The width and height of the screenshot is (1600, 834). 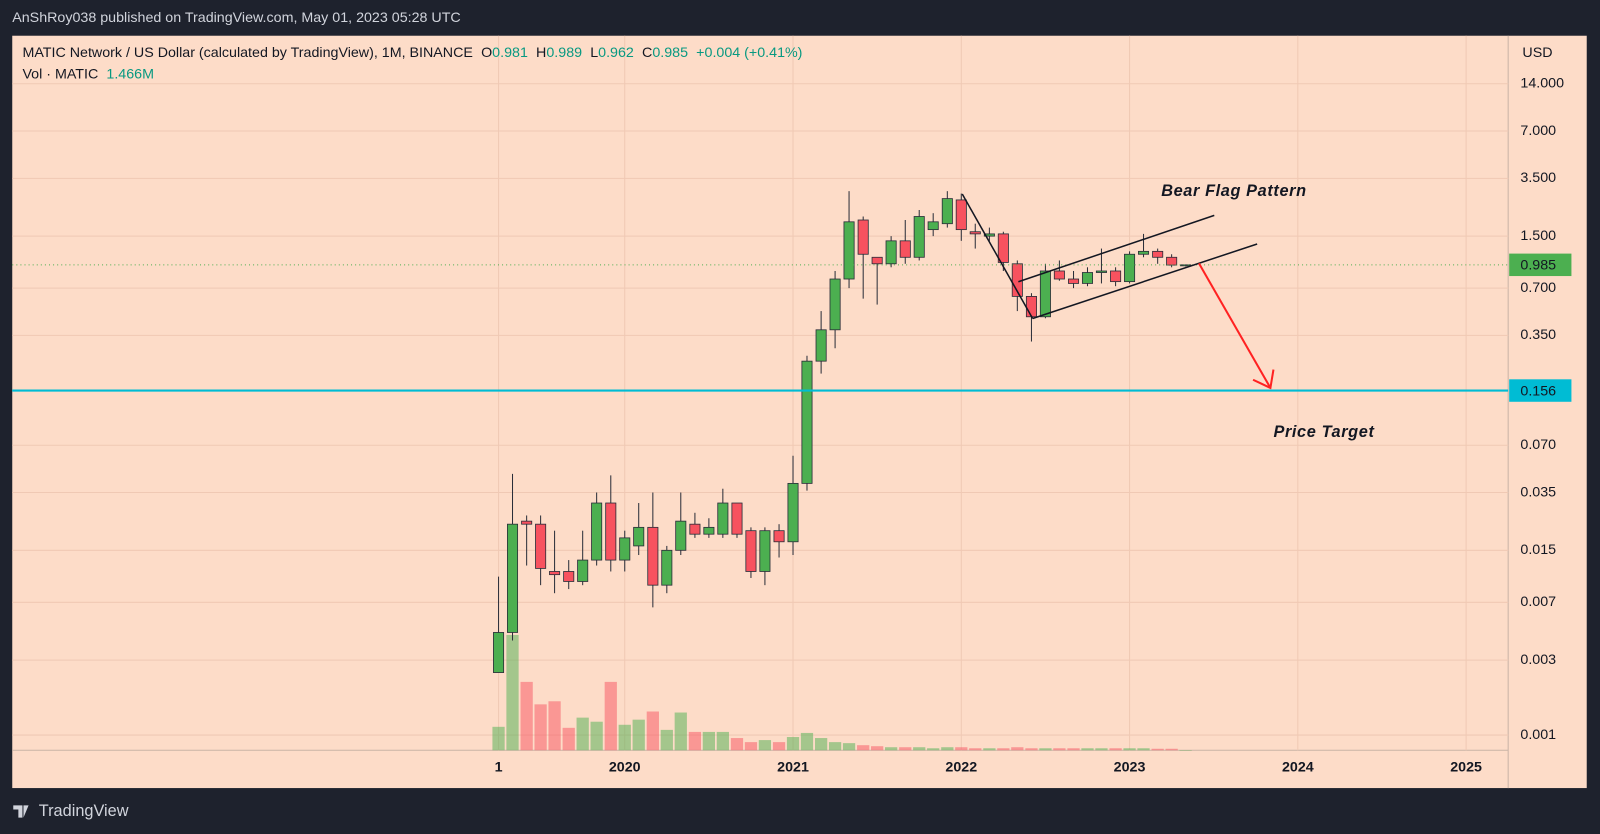 I want to click on y-tick-label: 1.500, so click(x=1538, y=236).